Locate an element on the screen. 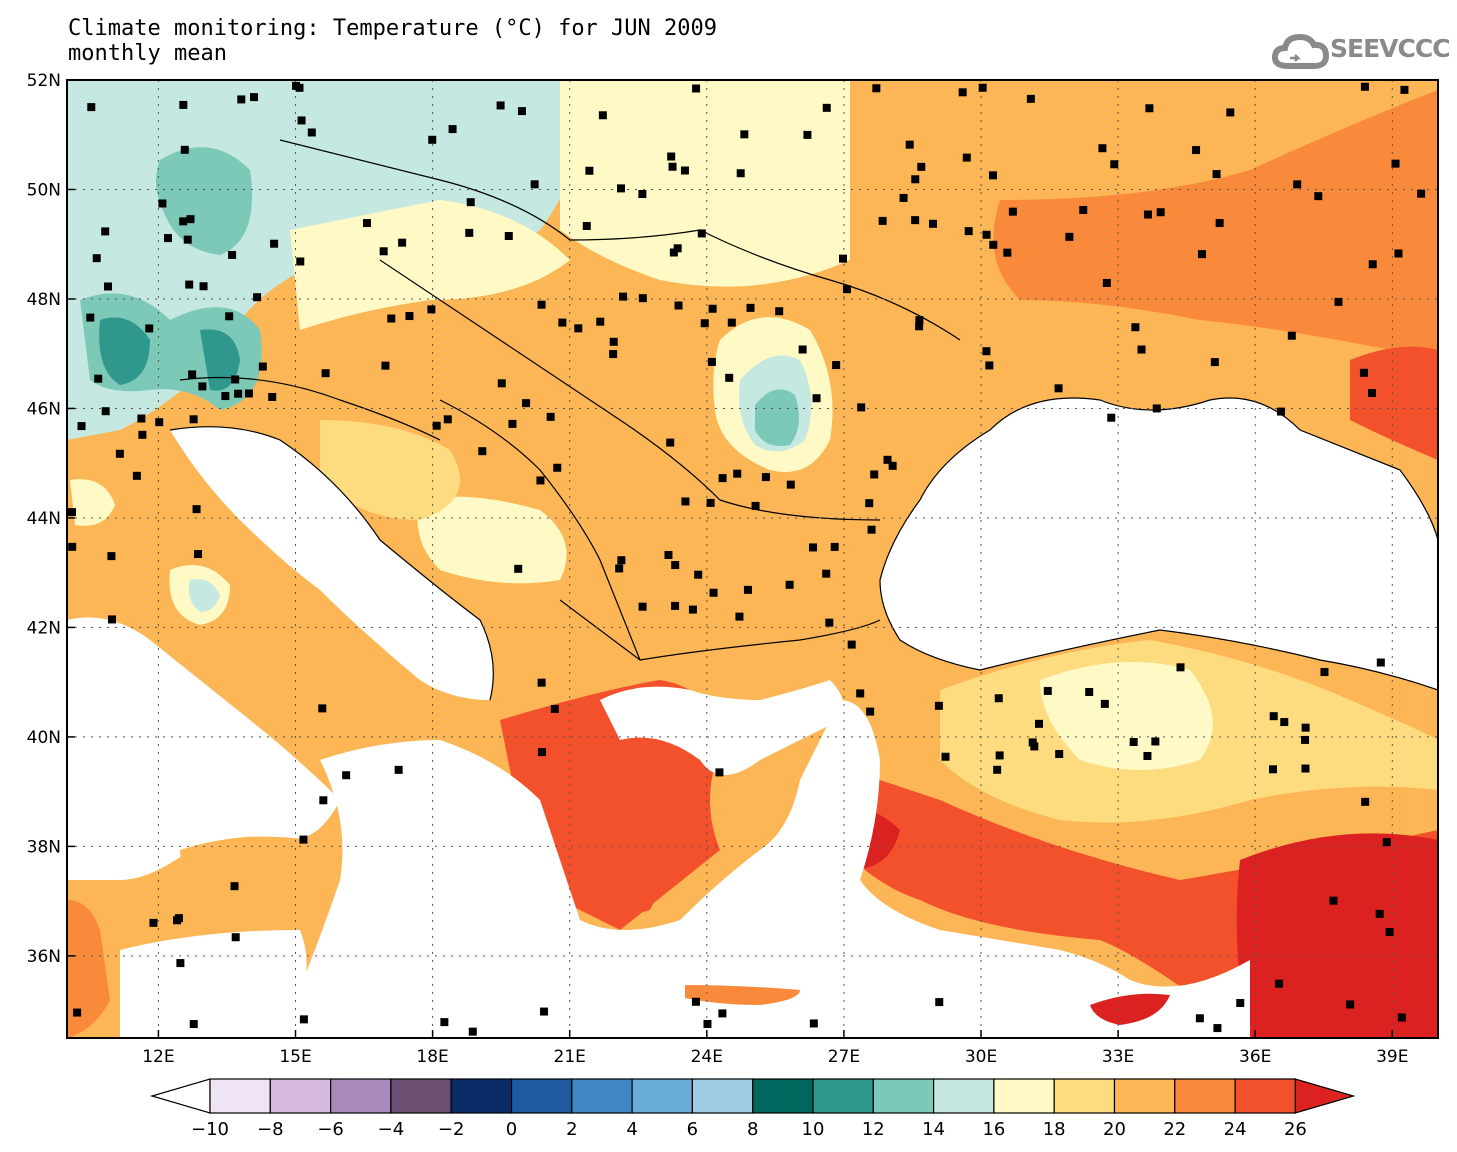 This screenshot has width=1457, height=1152. lon-tick-label: 21E is located at coordinates (570, 1057).